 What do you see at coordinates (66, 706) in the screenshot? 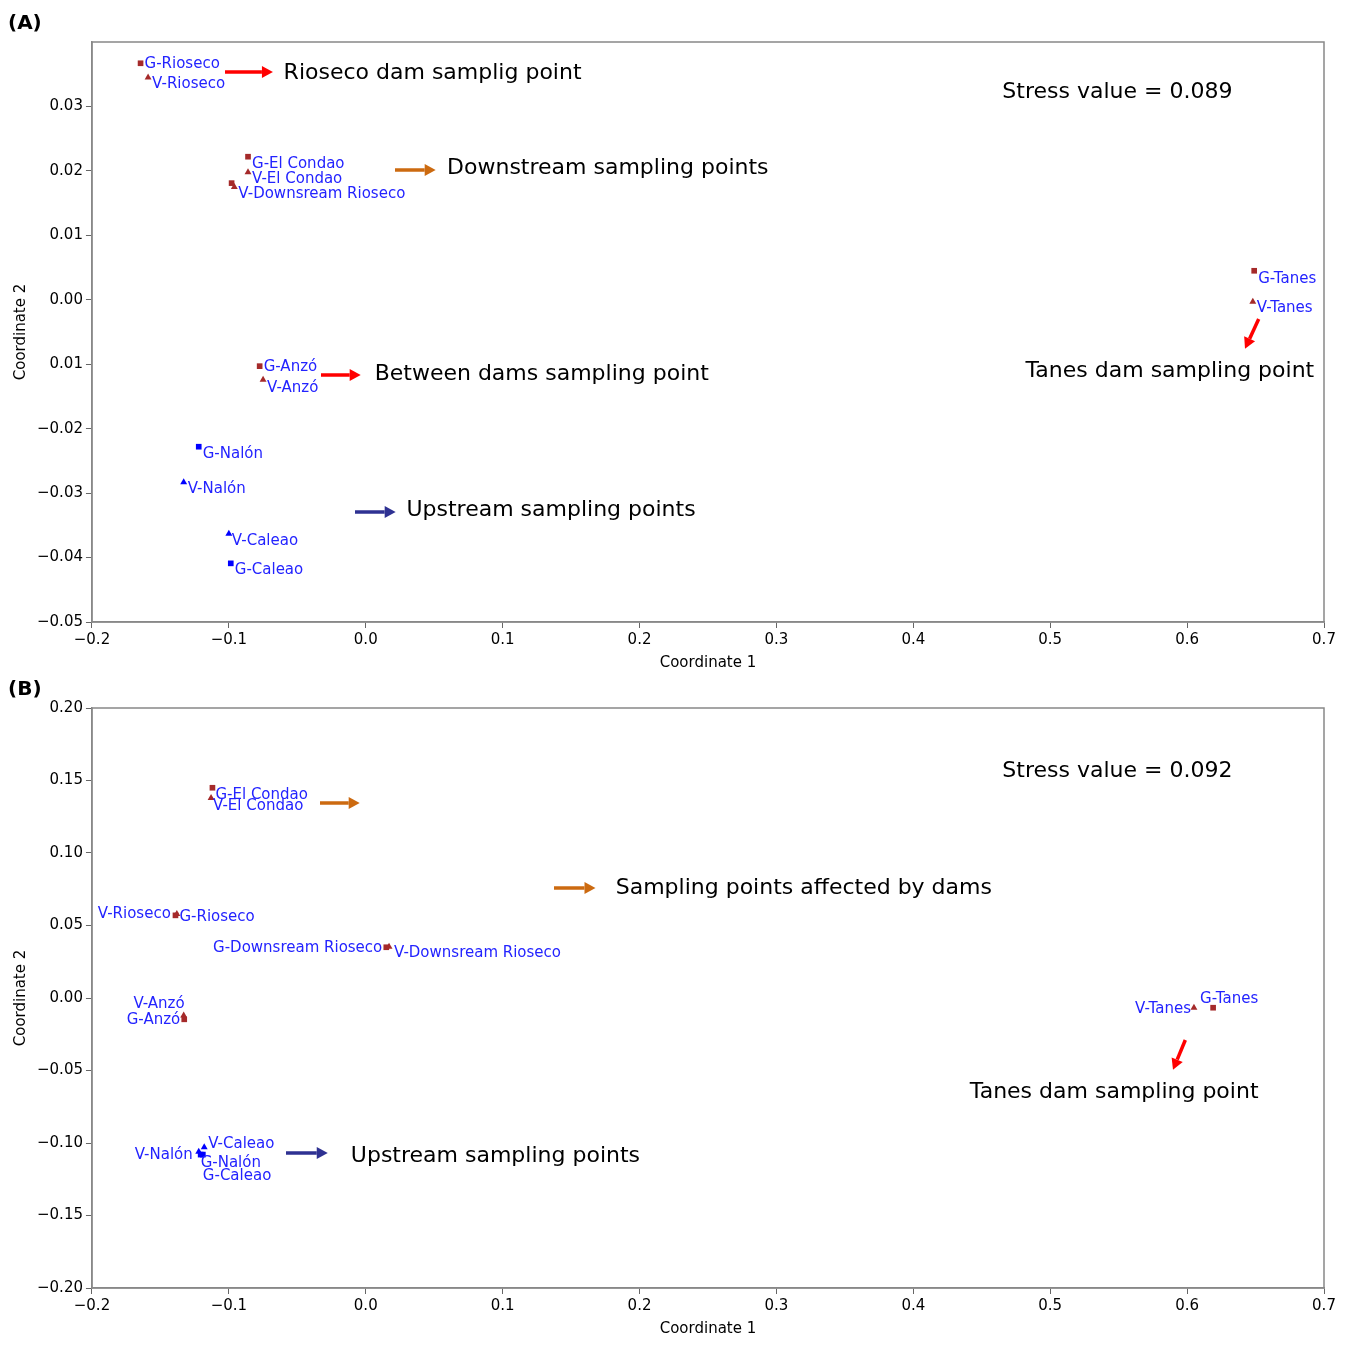
I see `y-tick-label: 0.20` at bounding box center [66, 706].